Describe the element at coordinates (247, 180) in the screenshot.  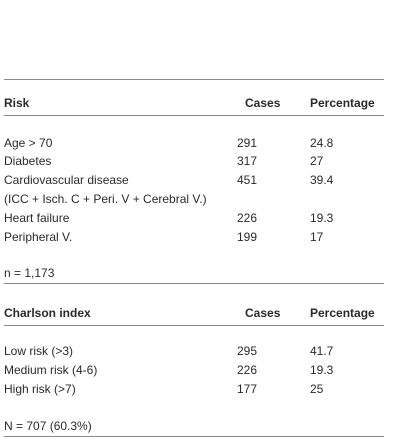
I see `table1-row-cases: 451` at that location.